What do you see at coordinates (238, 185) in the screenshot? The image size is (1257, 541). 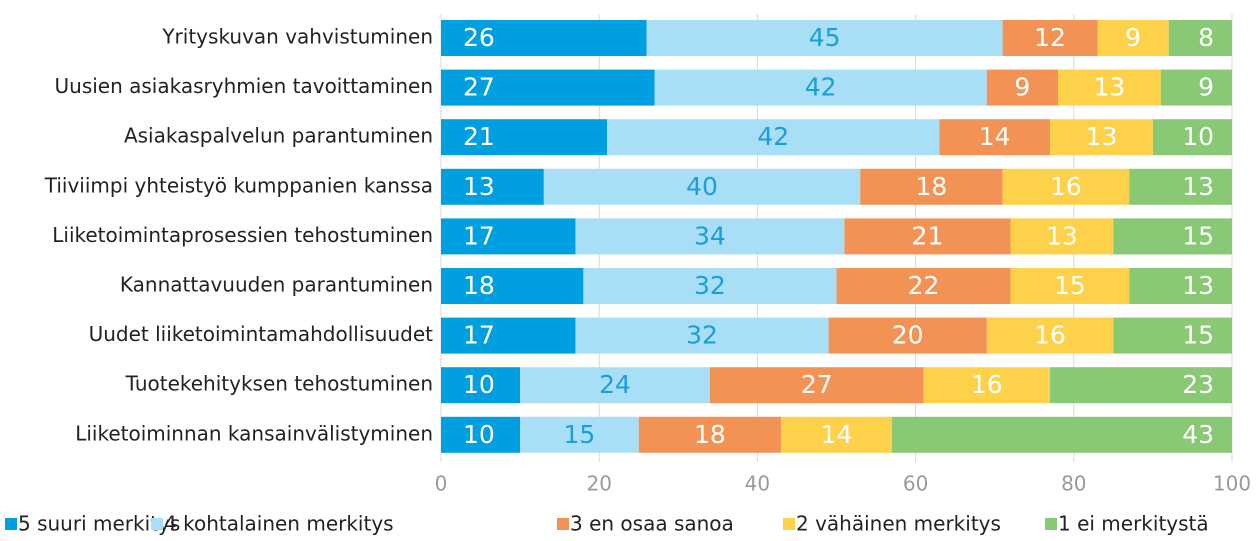 I see `category-label: Tiiviimpi yhteistyö kumppanien kanssa` at bounding box center [238, 185].